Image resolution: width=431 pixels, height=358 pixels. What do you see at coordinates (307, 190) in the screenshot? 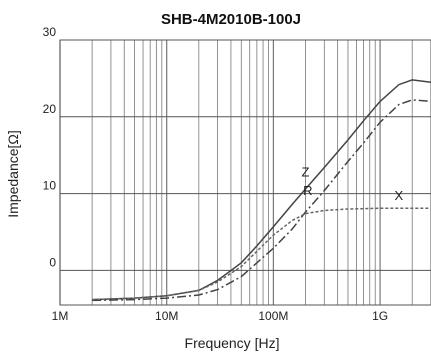
I see `series-label-r: R` at bounding box center [307, 190].